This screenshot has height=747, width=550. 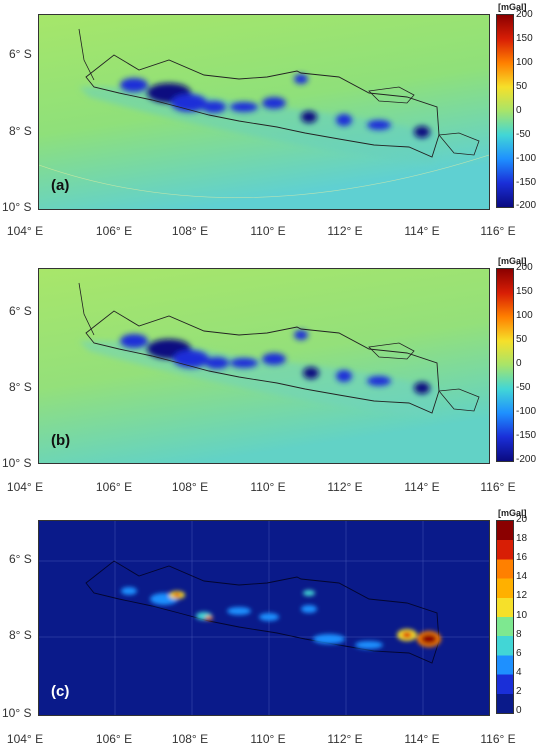 I want to click on panel-label: (c), so click(x=60, y=691).